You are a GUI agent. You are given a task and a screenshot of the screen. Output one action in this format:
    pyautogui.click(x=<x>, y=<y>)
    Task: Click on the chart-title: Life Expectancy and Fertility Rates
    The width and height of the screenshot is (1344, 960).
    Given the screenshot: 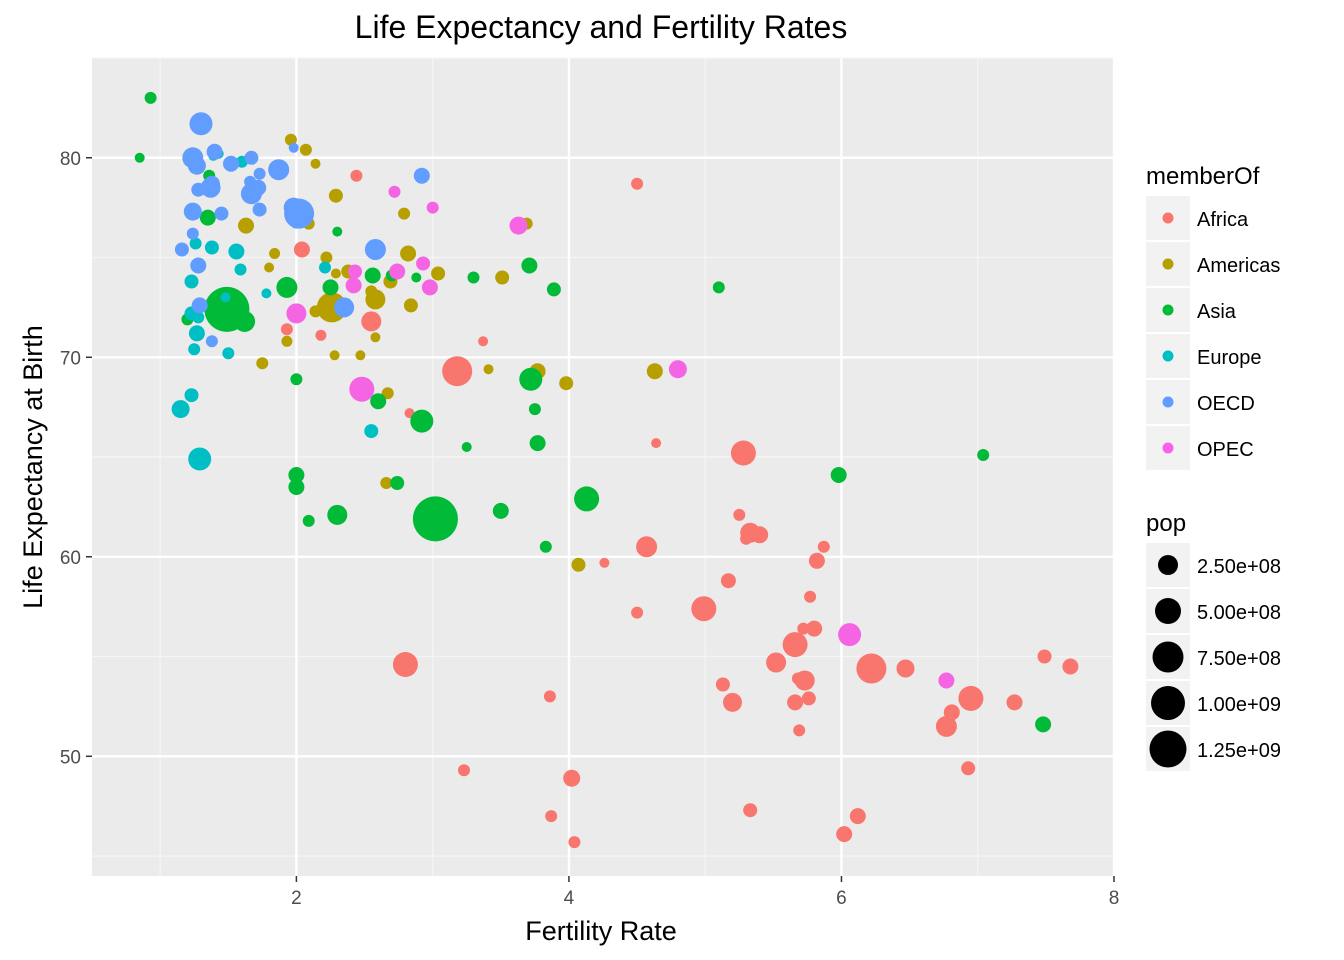 What is the action you would take?
    pyautogui.click(x=601, y=27)
    